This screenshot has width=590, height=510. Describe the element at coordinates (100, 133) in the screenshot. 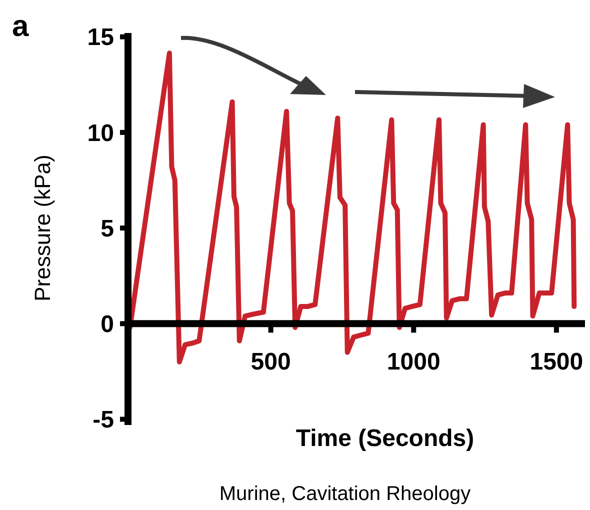

I see `y-tick-label: 10` at that location.